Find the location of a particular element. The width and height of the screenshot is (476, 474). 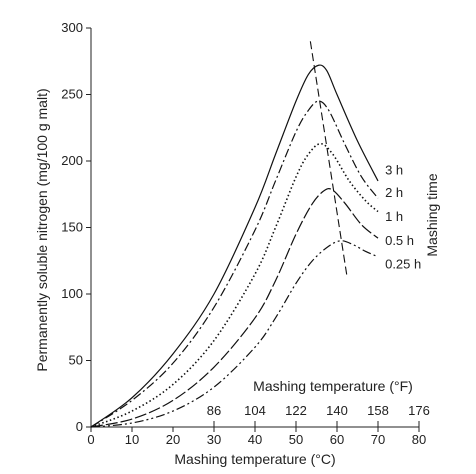

y-tick-label: 300 is located at coordinates (72, 27).